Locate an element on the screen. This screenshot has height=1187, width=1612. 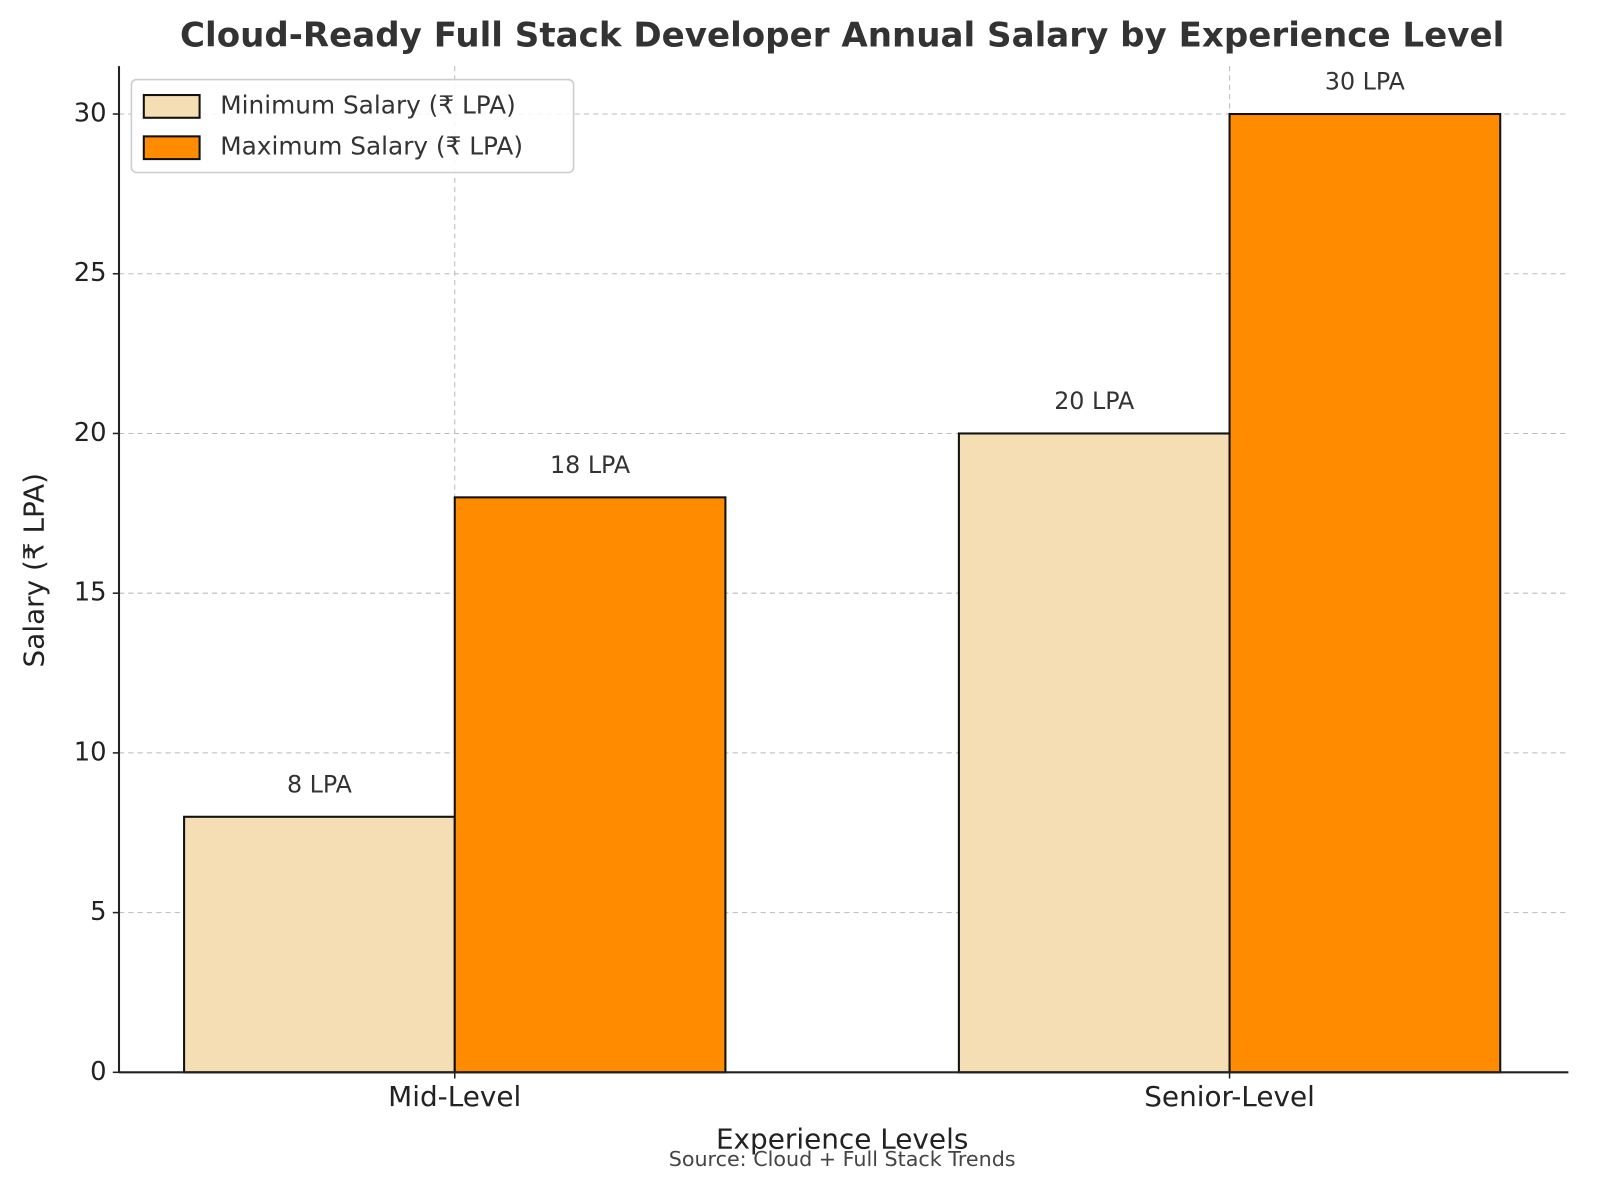
x-tick-label: Mid-Level is located at coordinates (454, 1096).